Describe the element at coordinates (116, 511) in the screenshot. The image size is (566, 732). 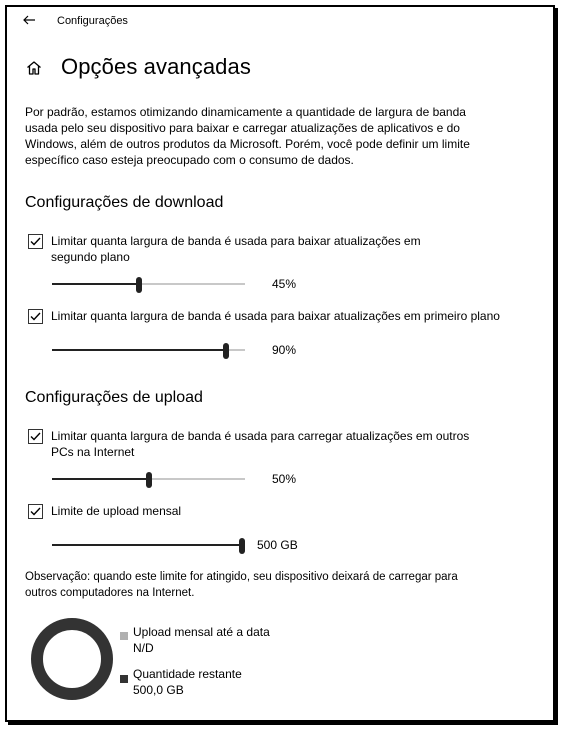
I see `upload-monthly-label: Limite de upload mensal` at that location.